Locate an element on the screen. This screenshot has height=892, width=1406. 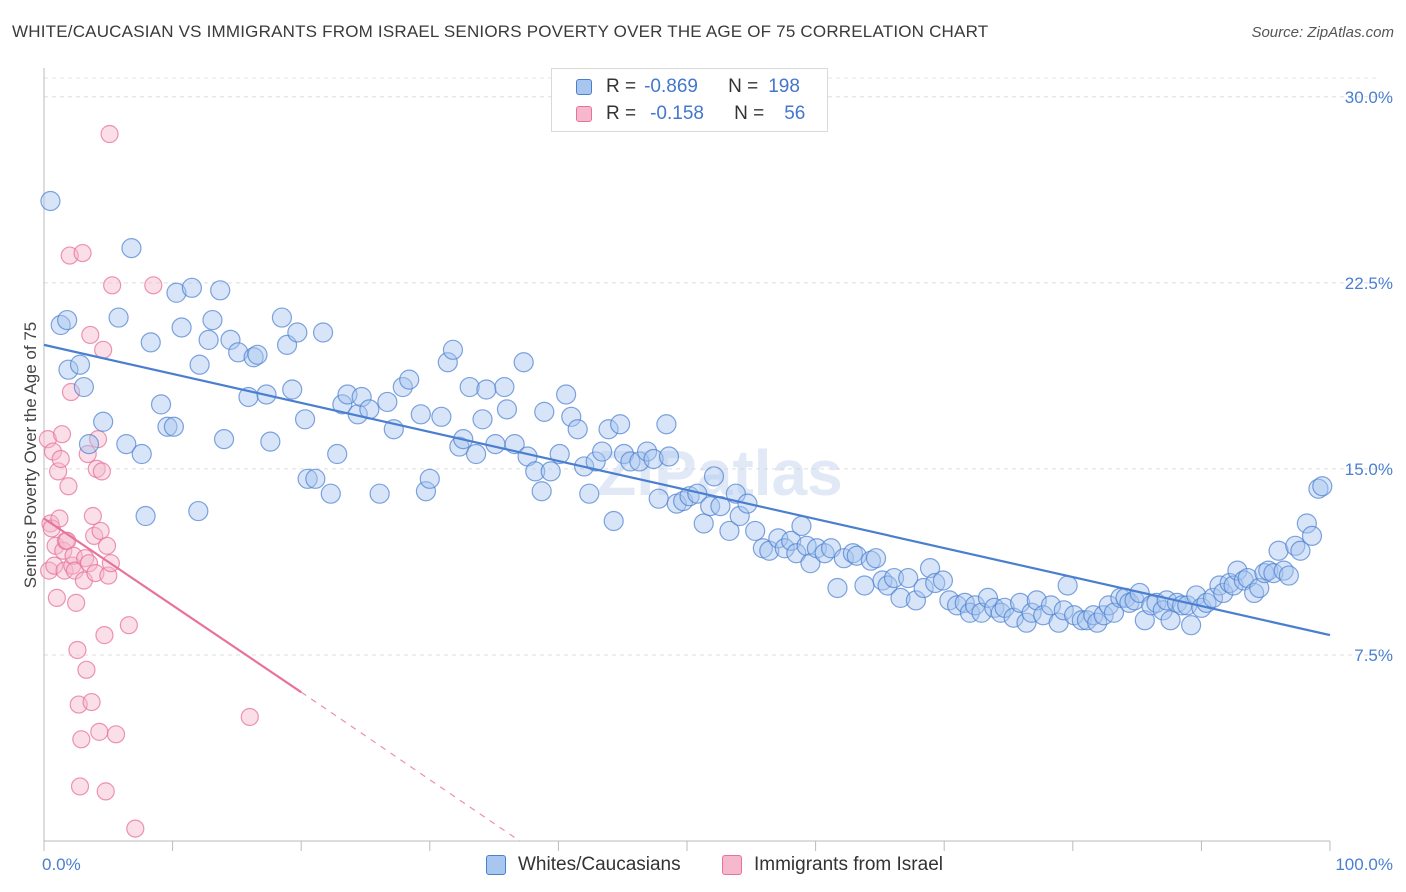
x-tick-label: 0.0% is located at coordinates (61, 864).